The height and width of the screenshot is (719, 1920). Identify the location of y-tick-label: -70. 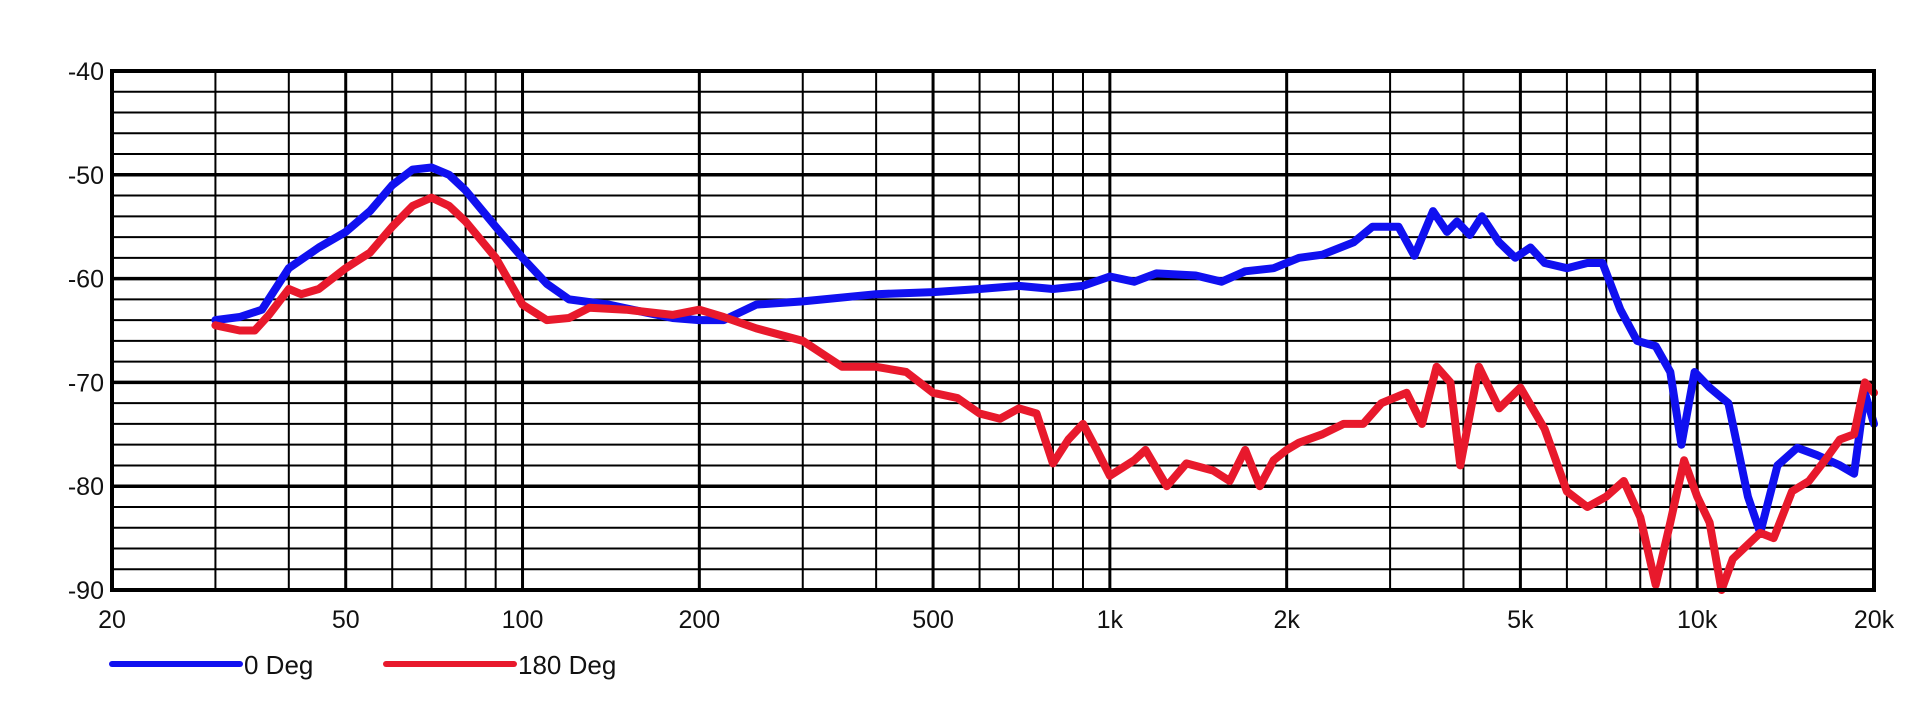
(86, 383).